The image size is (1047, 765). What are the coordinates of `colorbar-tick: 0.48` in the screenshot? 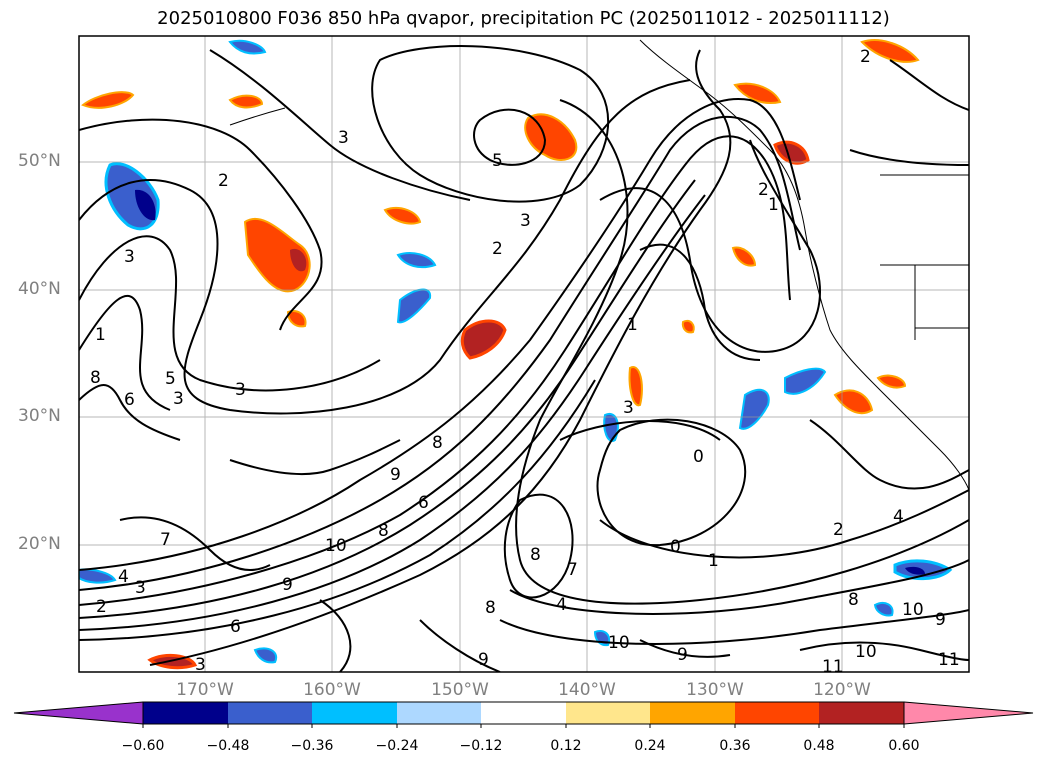 It's located at (819, 746).